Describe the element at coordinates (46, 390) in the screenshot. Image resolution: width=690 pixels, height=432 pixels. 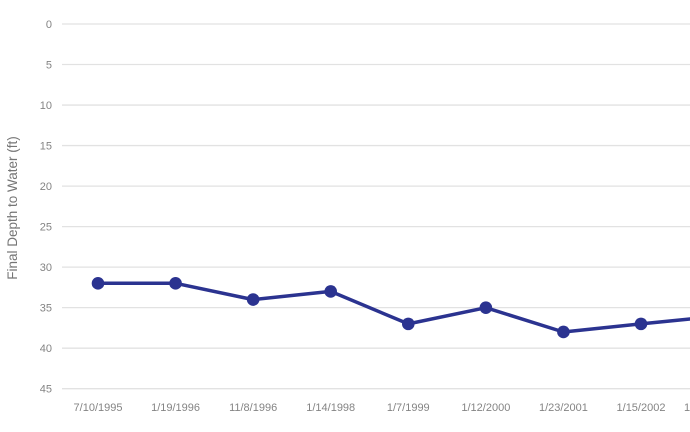
I see `y-tick-label: 45` at that location.